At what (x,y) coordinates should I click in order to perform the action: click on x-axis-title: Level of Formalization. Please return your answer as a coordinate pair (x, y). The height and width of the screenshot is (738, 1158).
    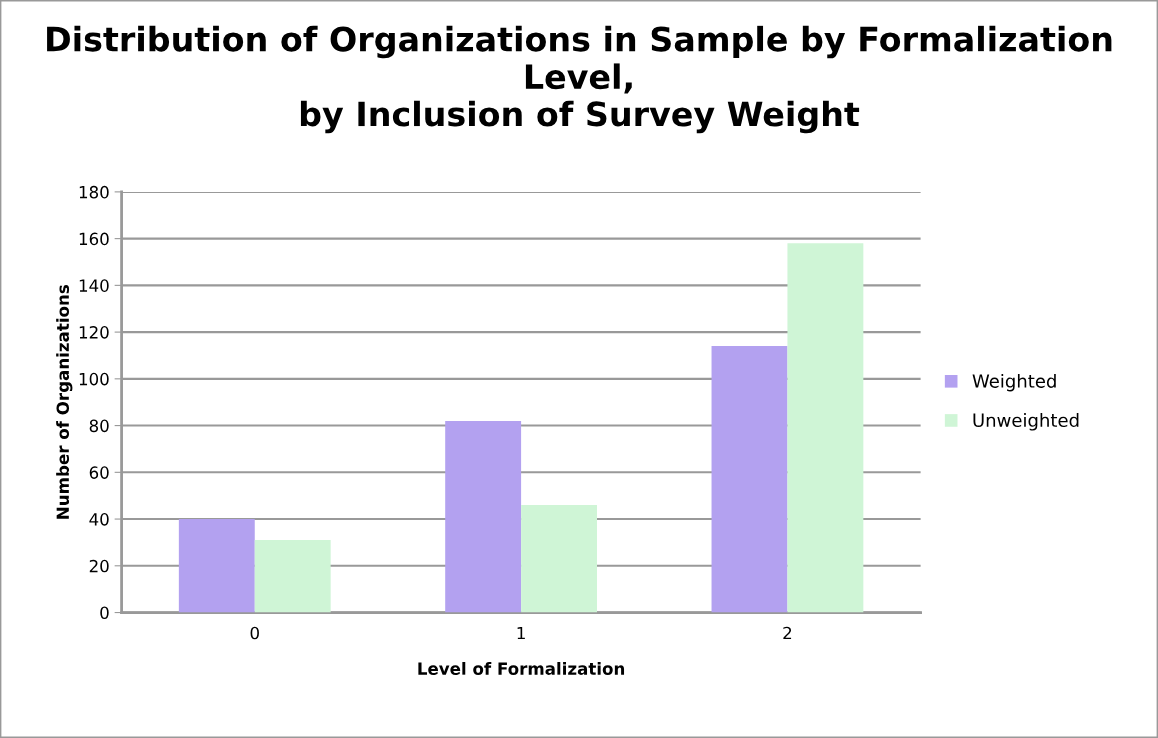
    Looking at the image, I should click on (521, 668).